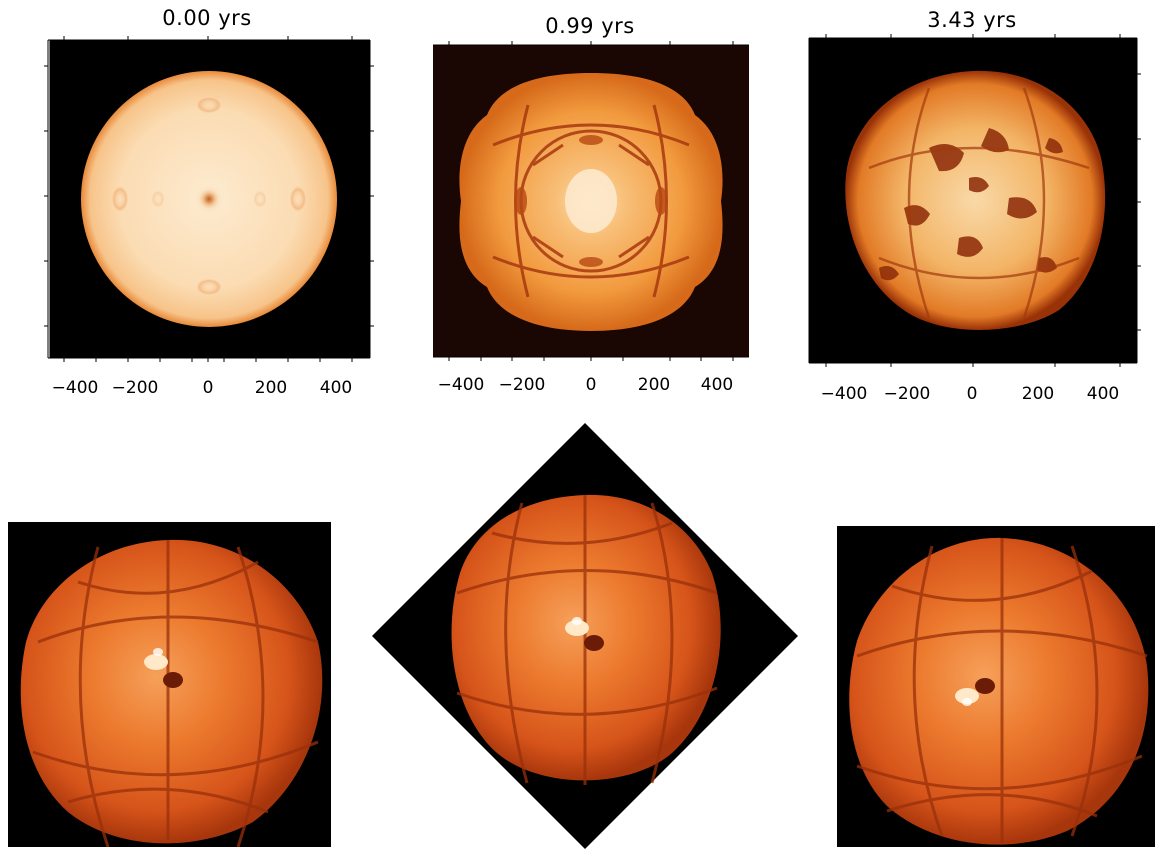 This screenshot has height=849, width=1155. What do you see at coordinates (208, 388) in the screenshot?
I see `panel-1-xtick-2: 0` at bounding box center [208, 388].